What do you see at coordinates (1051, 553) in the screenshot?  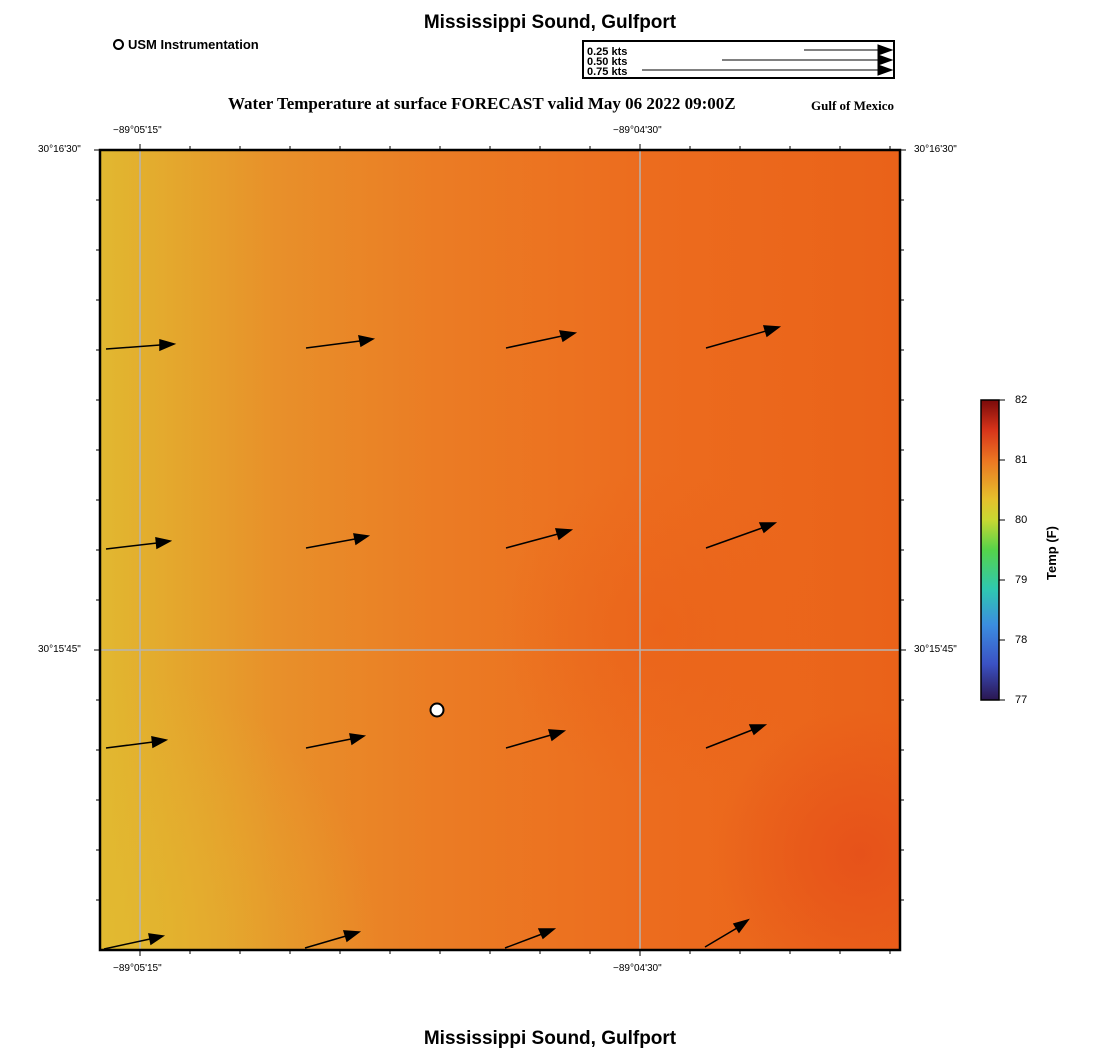 I see `colorbar-title: Temp (F)` at bounding box center [1051, 553].